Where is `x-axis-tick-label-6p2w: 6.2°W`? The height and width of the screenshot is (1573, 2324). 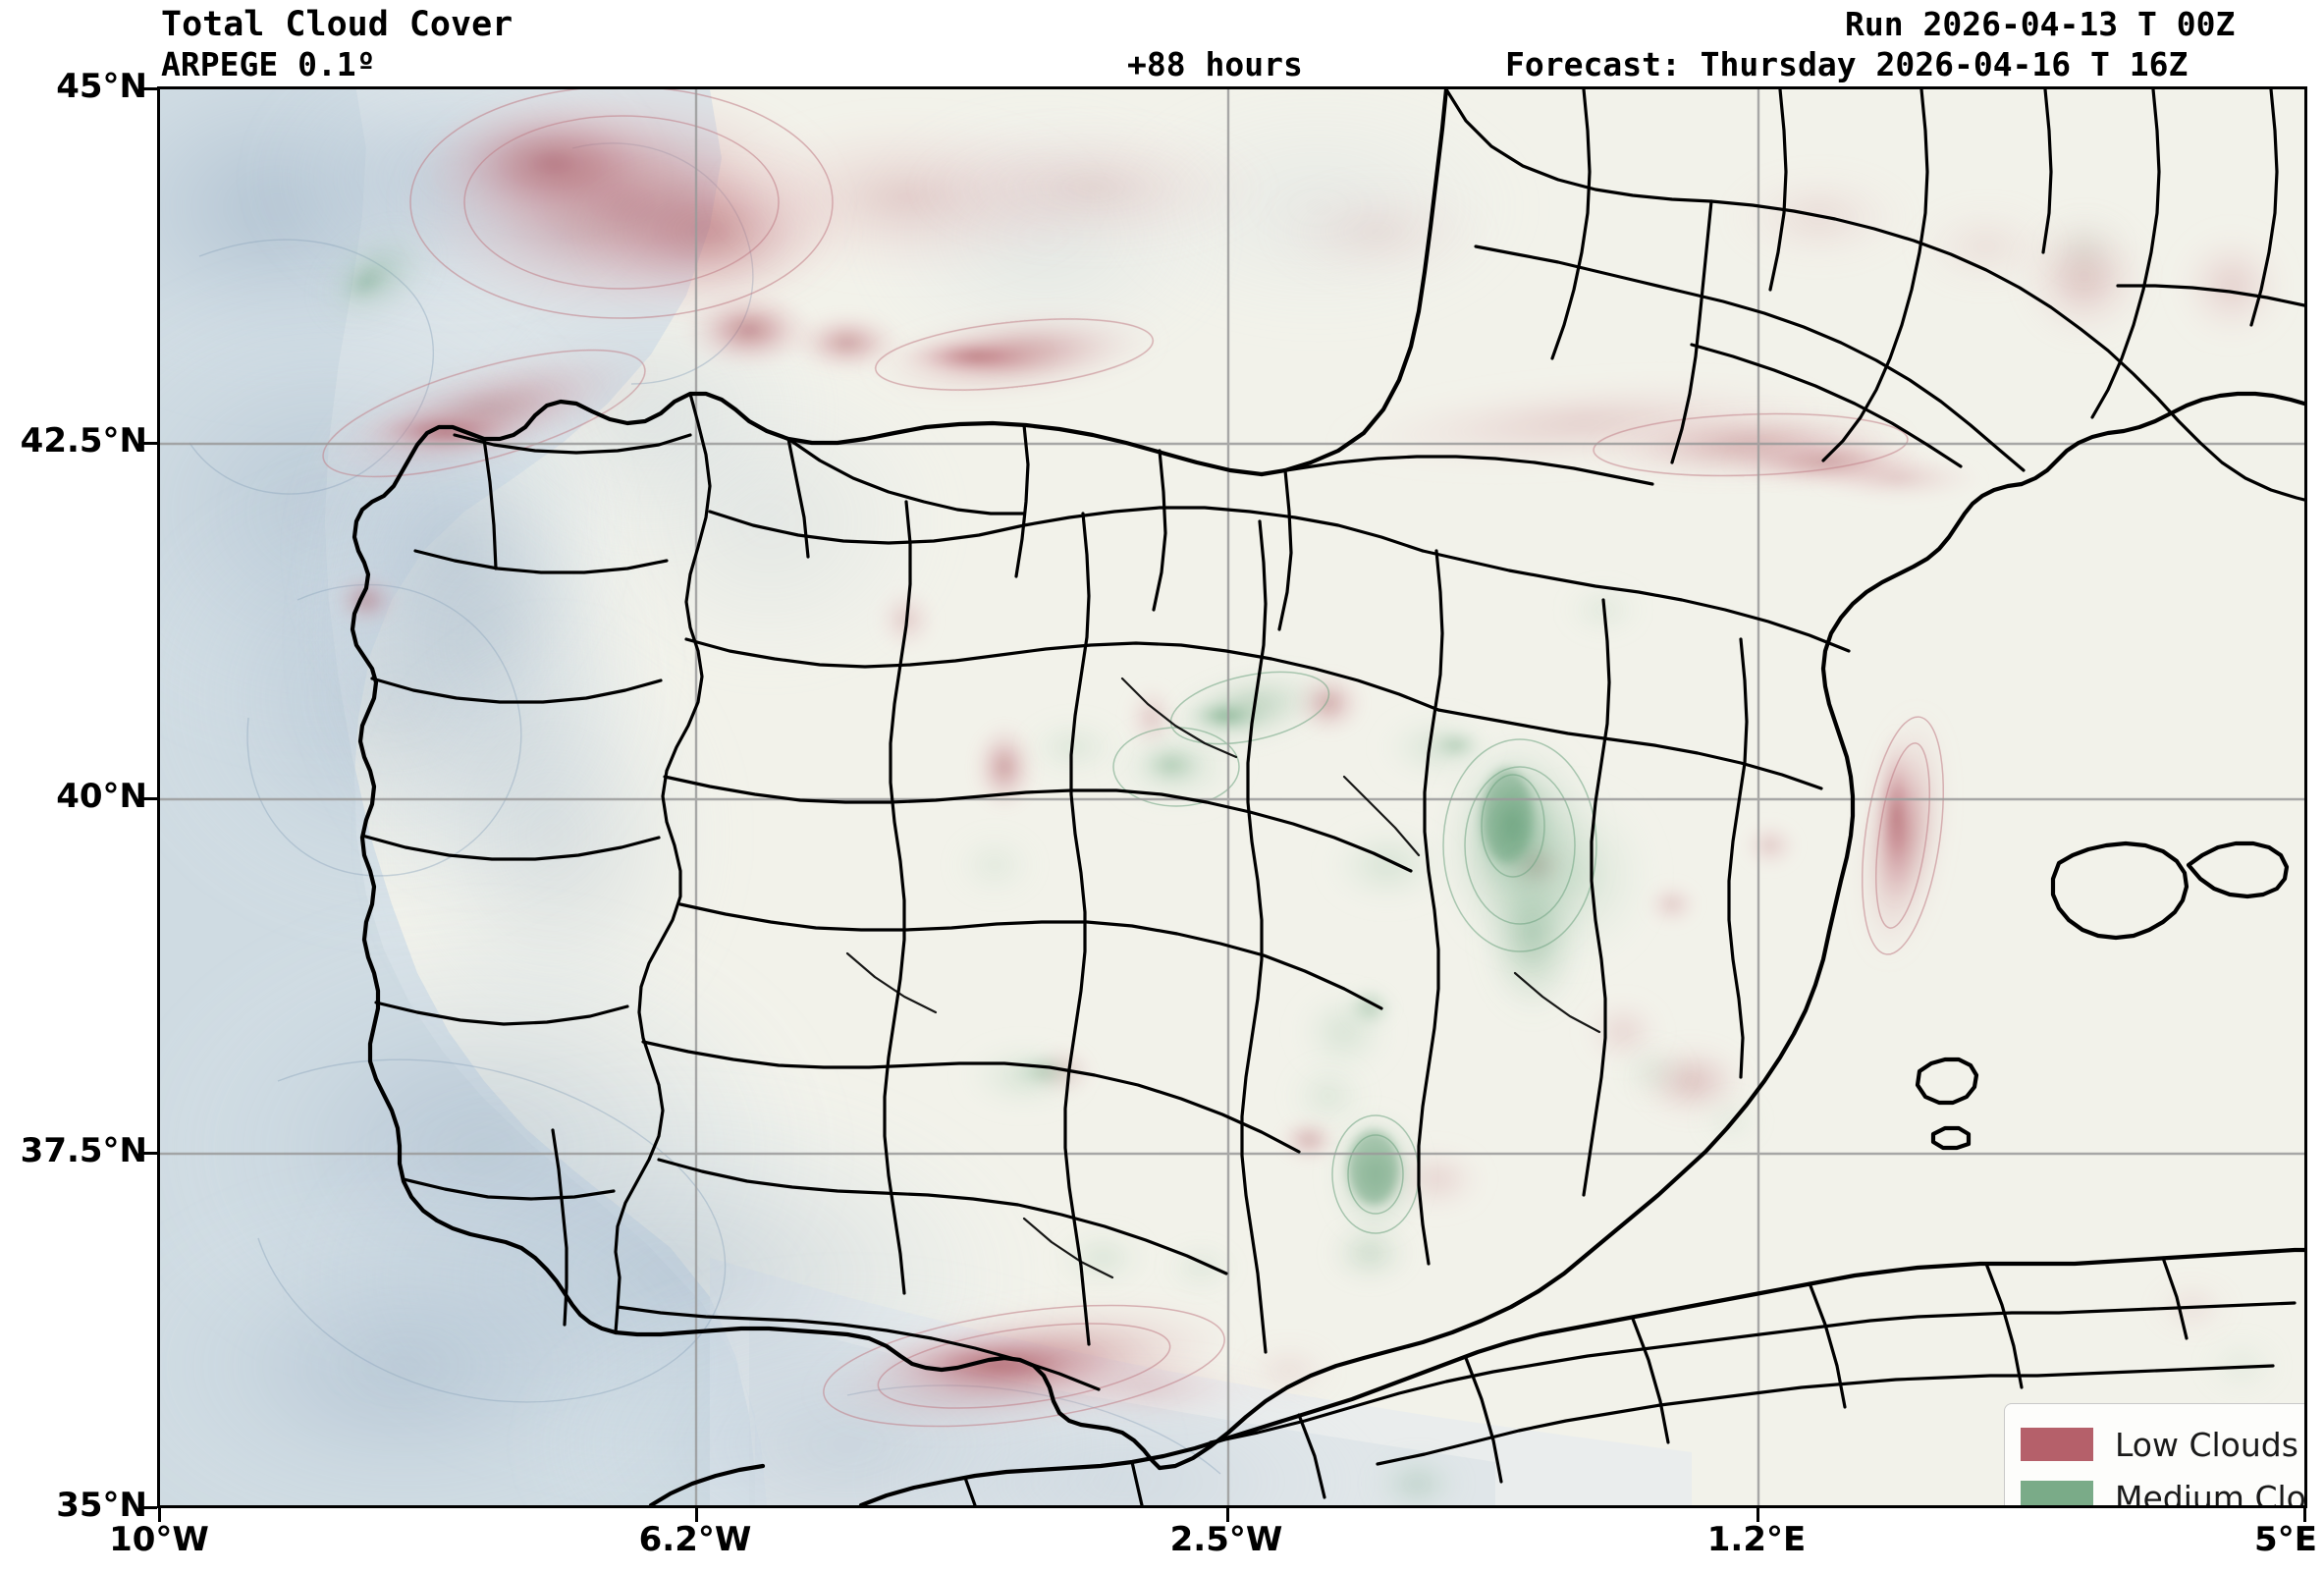 x-axis-tick-label-6p2w: 6.2°W is located at coordinates (695, 1539).